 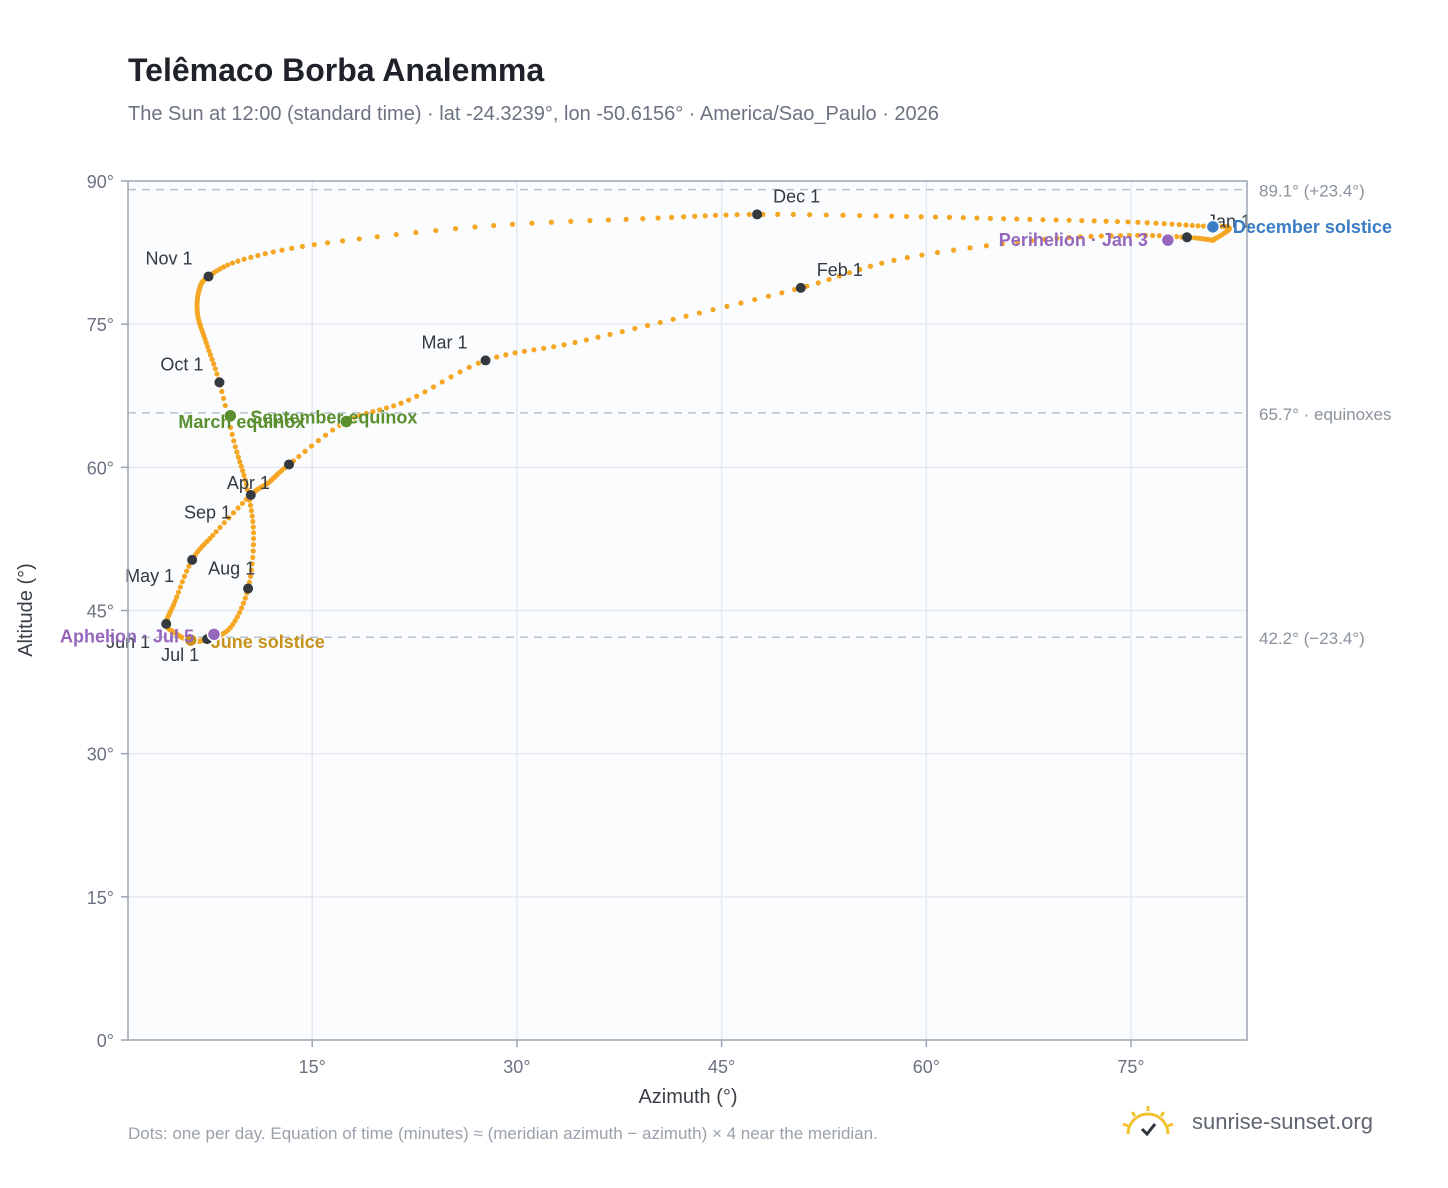 What do you see at coordinates (149, 576) in the screenshot?
I see `month-marker-label: May 1` at bounding box center [149, 576].